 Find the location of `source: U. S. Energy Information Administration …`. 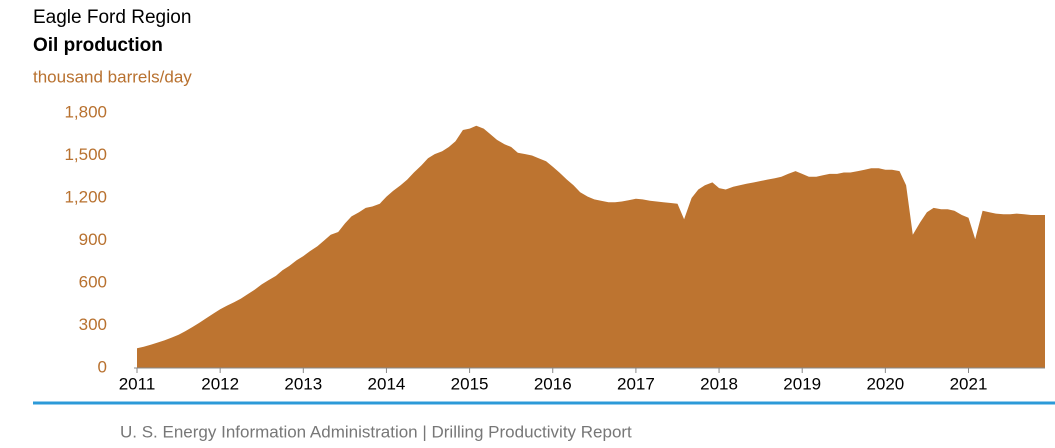

source: U. S. Energy Information Administration … is located at coordinates (376, 431).